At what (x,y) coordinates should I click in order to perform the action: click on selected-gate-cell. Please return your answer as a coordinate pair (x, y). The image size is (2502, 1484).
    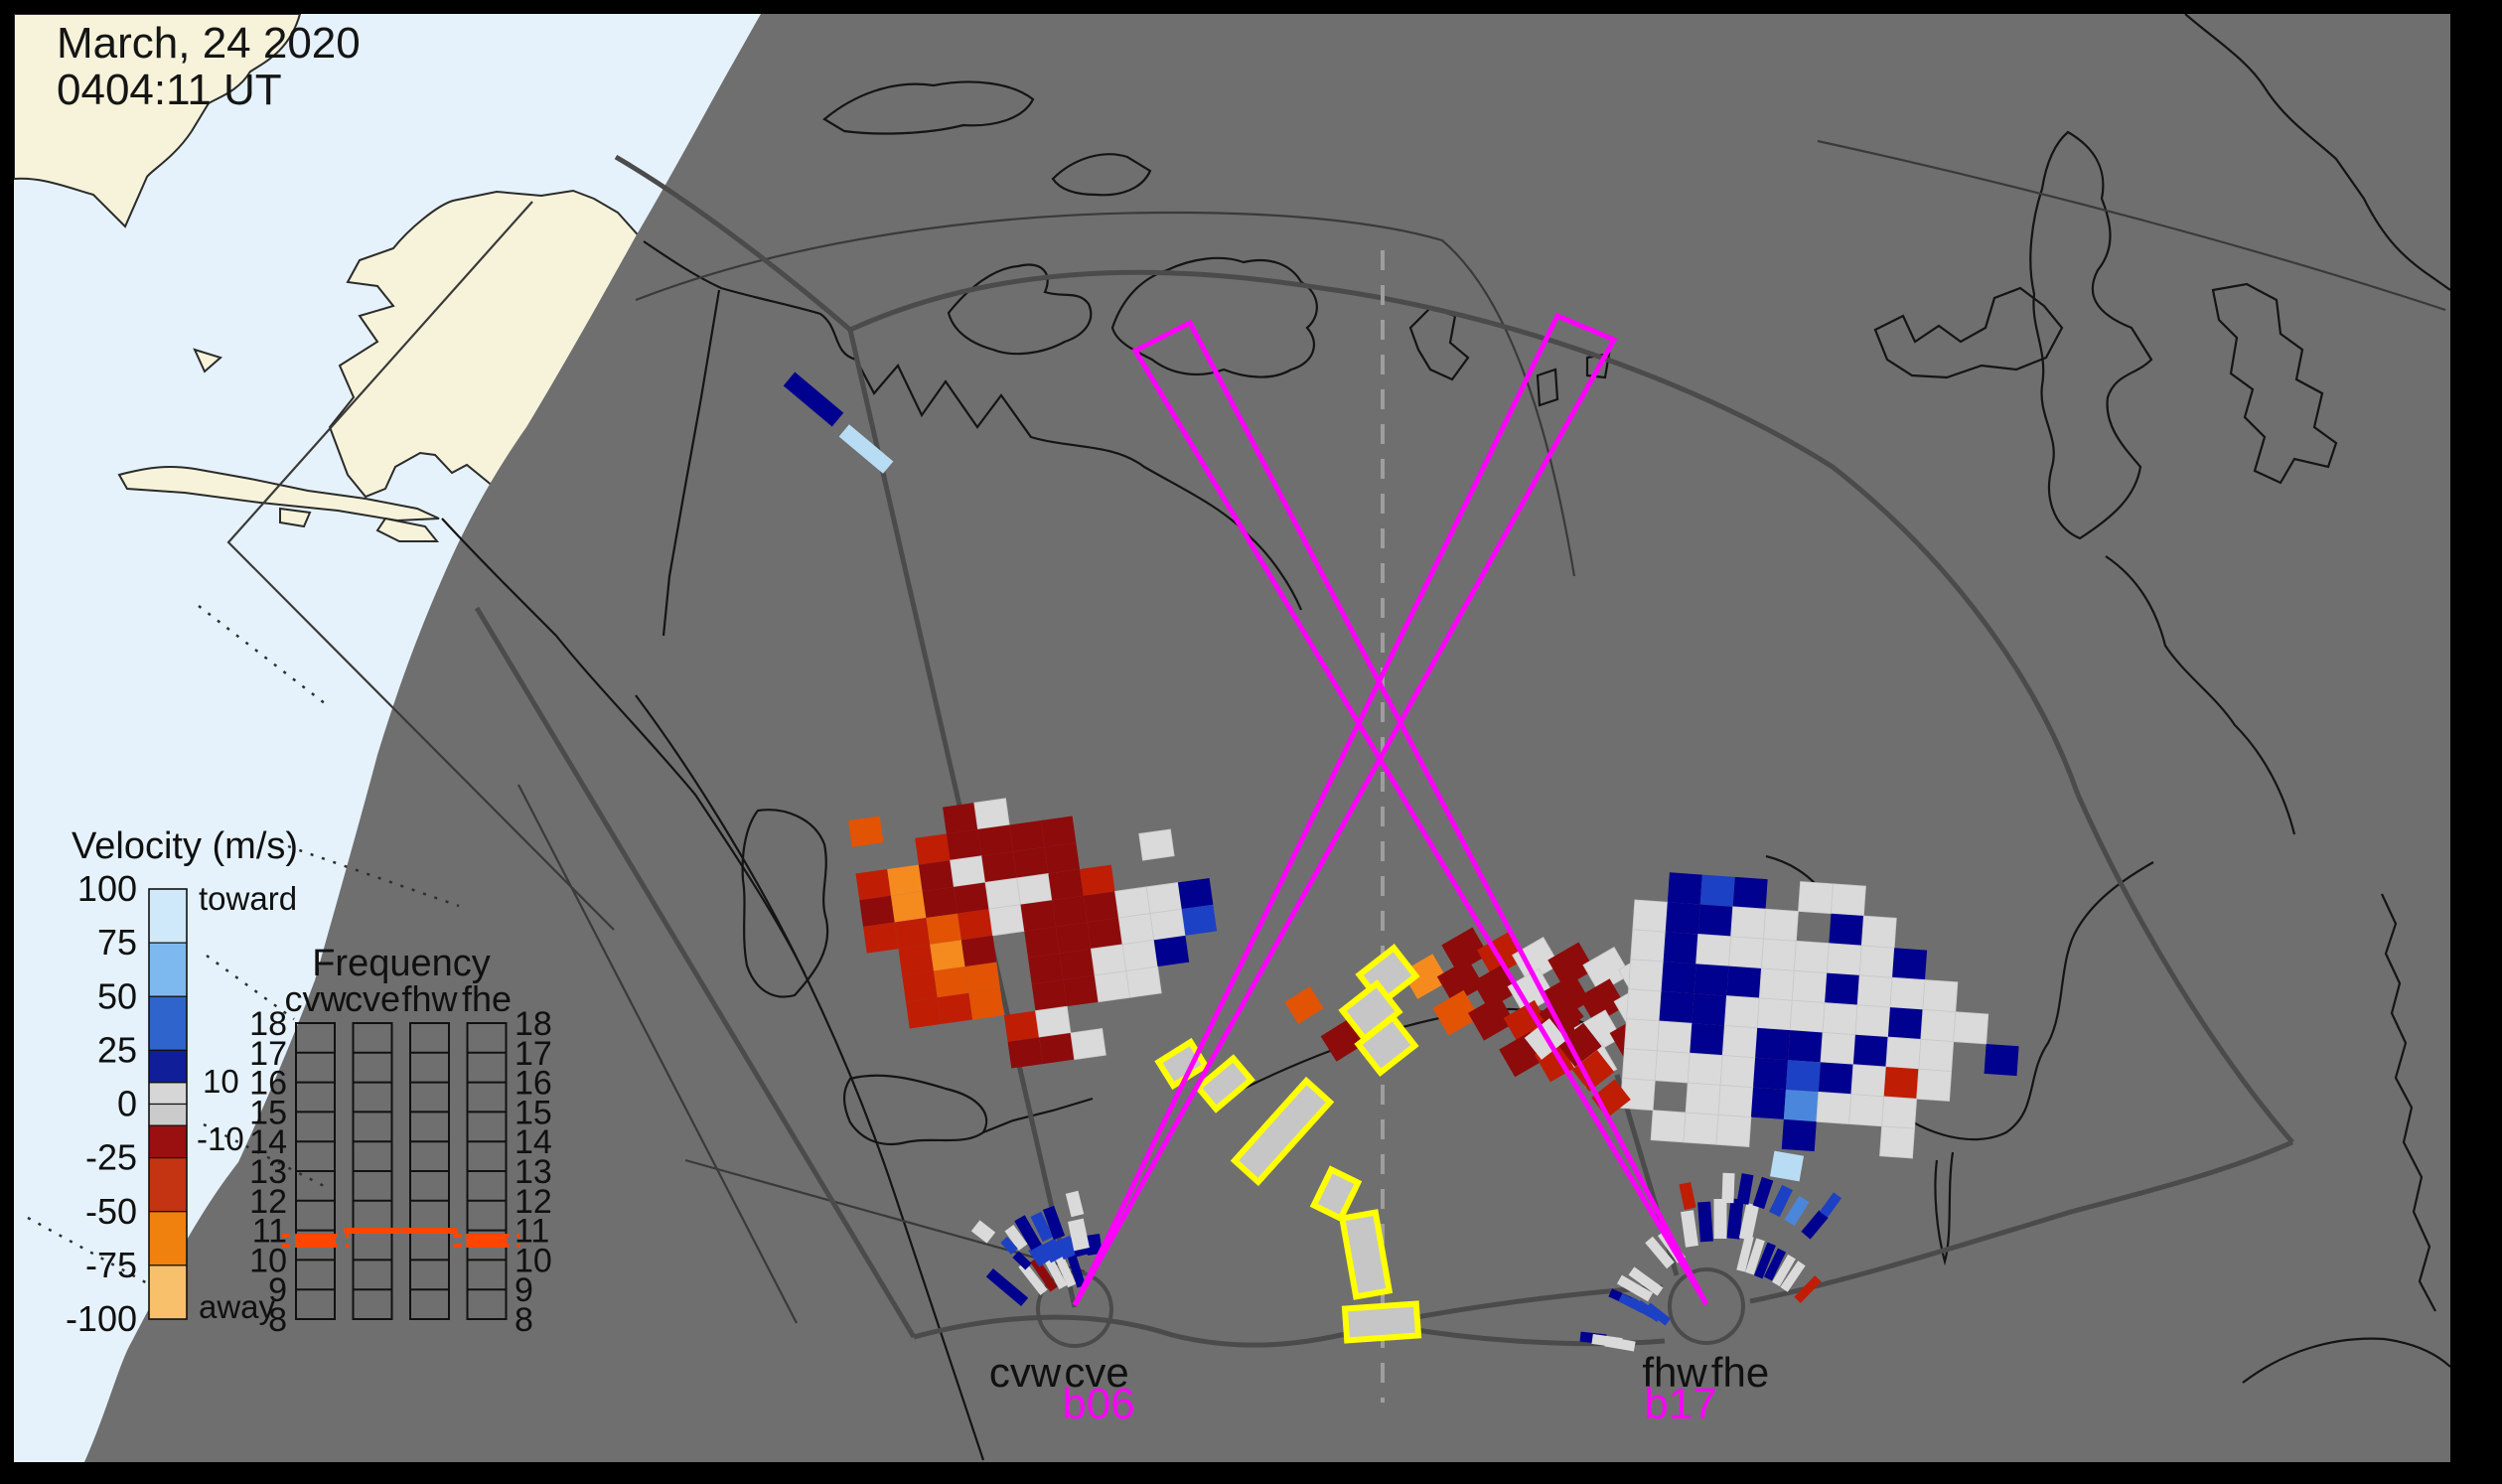
    Looking at the image, I should click on (1386, 1045).